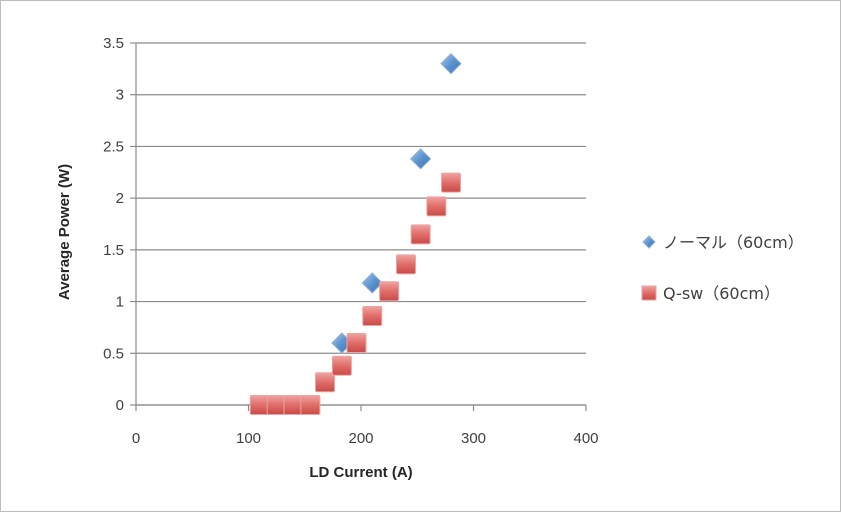 This screenshot has width=841, height=516. What do you see at coordinates (120, 302) in the screenshot?
I see `y-tick-label: 1` at bounding box center [120, 302].